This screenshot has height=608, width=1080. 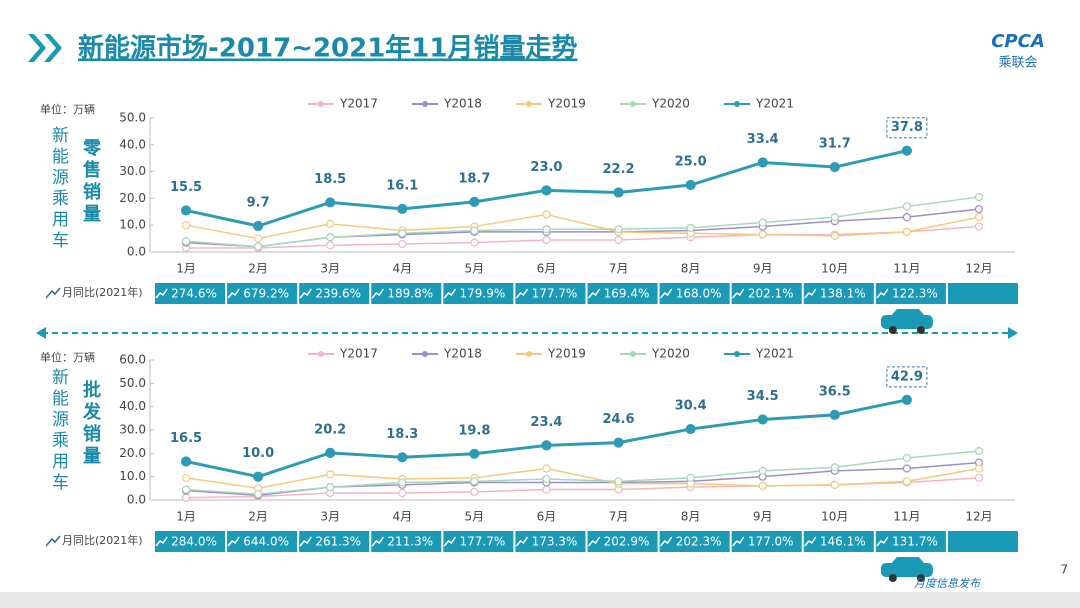 What do you see at coordinates (330, 179) in the screenshot?
I see `data-label: 18.5` at bounding box center [330, 179].